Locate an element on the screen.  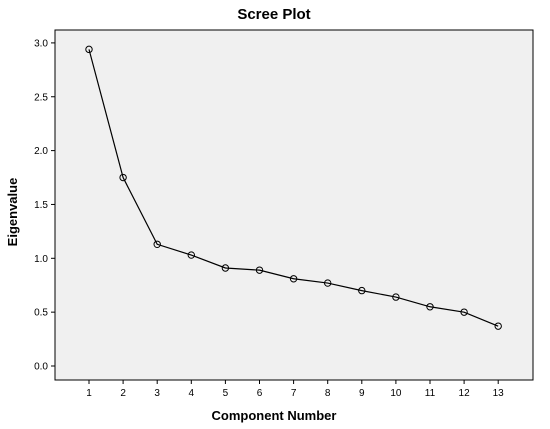
y-tick-label: 0.0 is located at coordinates (41, 367).